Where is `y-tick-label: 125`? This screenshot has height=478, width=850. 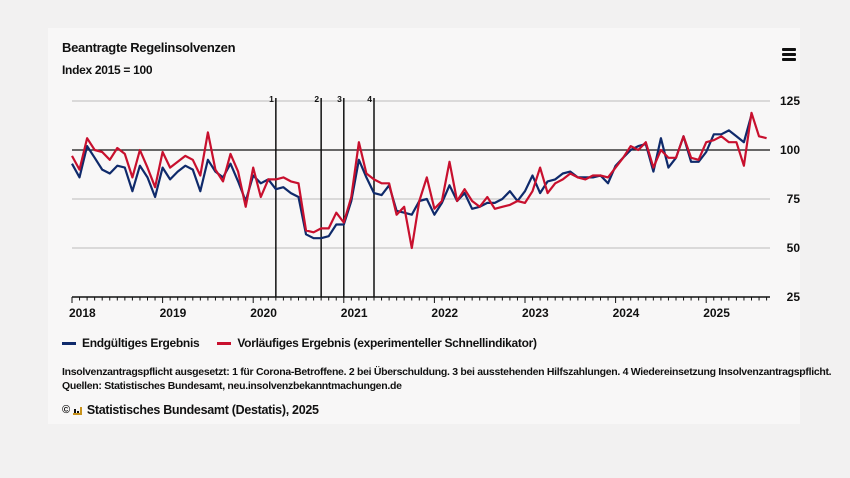
y-tick-label: 125 is located at coordinates (790, 101).